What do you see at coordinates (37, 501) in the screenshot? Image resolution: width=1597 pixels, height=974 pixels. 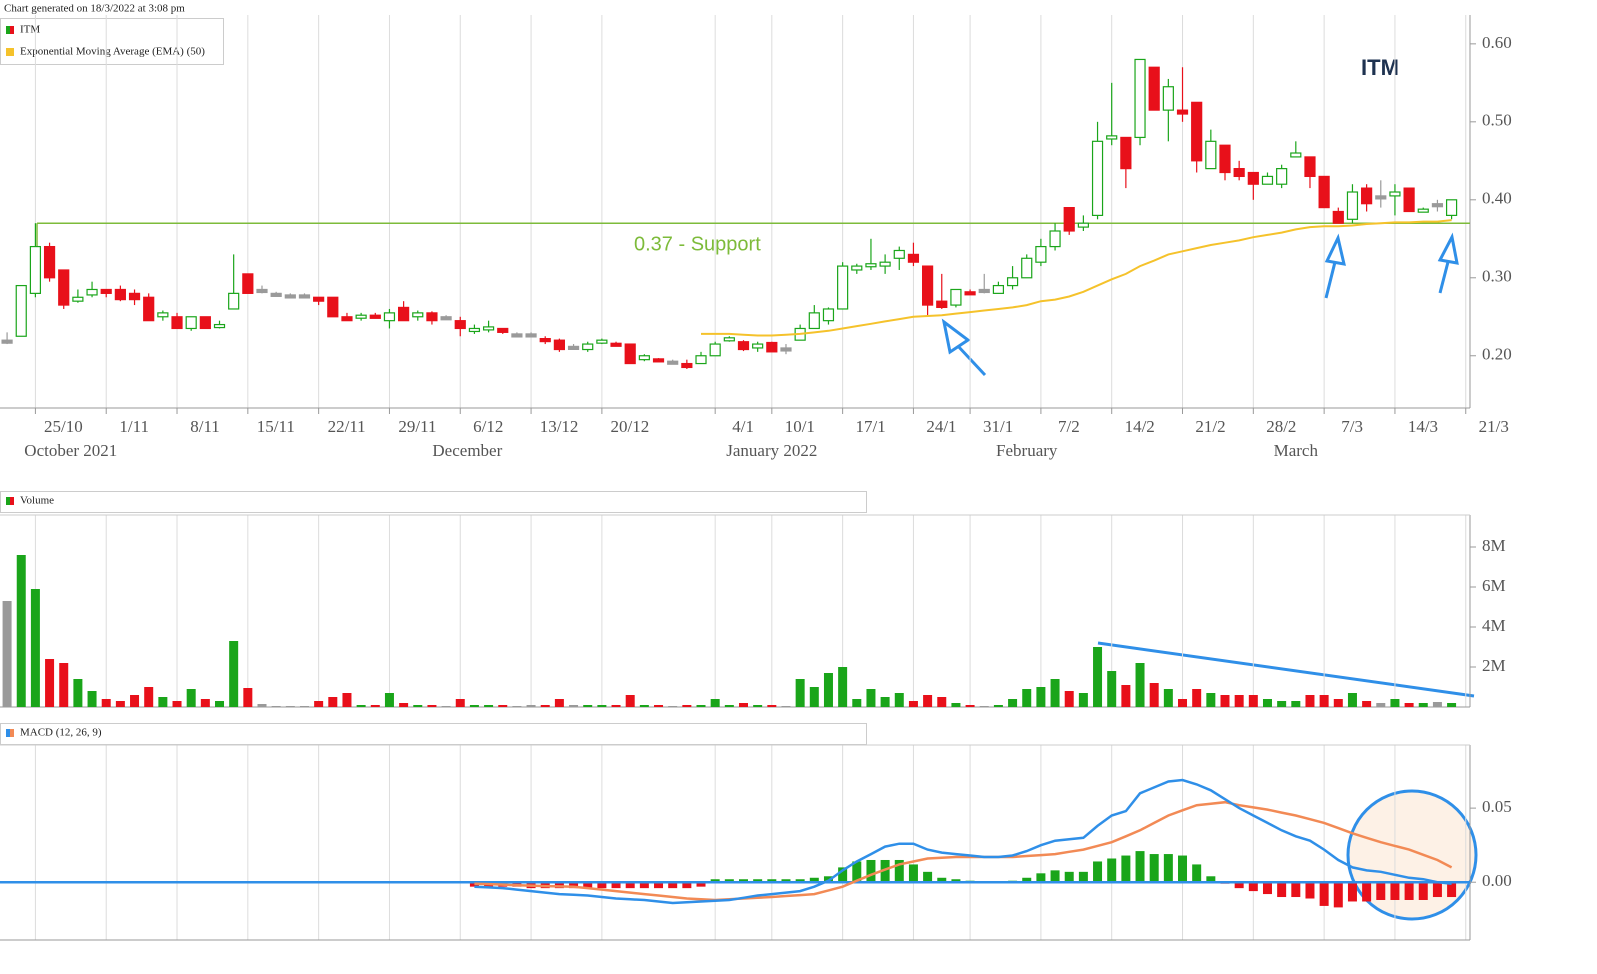 I see `legend-label: Volume` at bounding box center [37, 501].